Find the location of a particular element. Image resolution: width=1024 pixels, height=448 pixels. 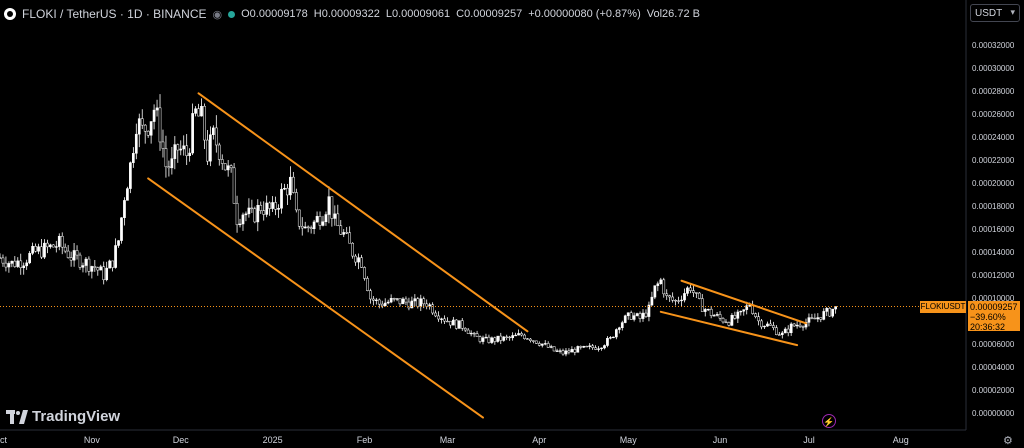

eye-icon: ◉ is located at coordinates (217, 14).